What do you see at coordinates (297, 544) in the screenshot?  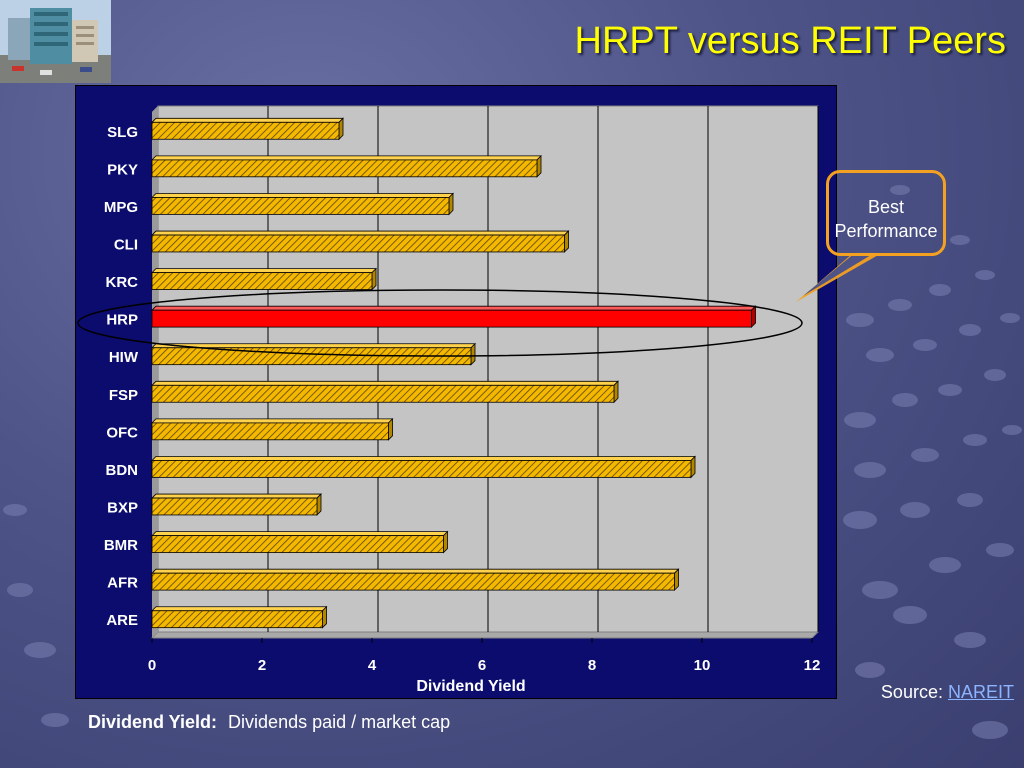 I see `bar-bmr` at bounding box center [297, 544].